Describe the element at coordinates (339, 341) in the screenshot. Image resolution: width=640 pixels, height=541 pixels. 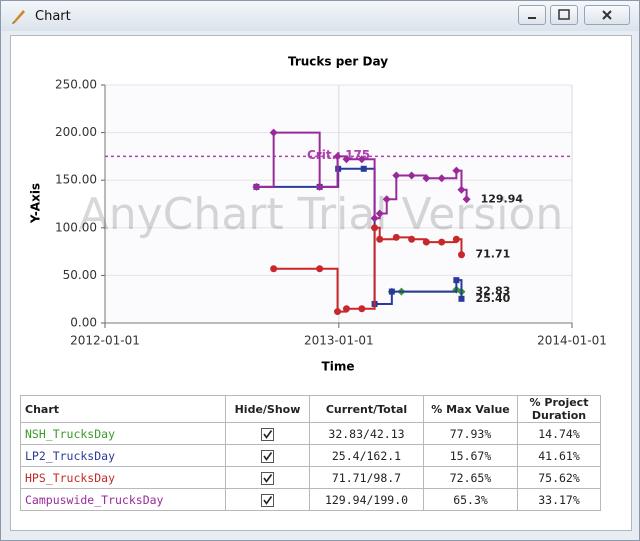
I see `x-tick-label: 2013-01-01` at that location.